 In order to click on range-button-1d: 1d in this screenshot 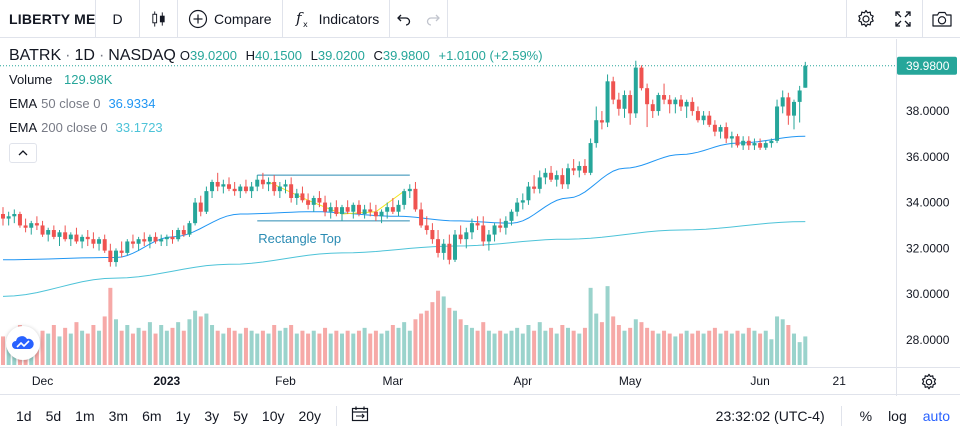, I will do `click(24, 415)`.